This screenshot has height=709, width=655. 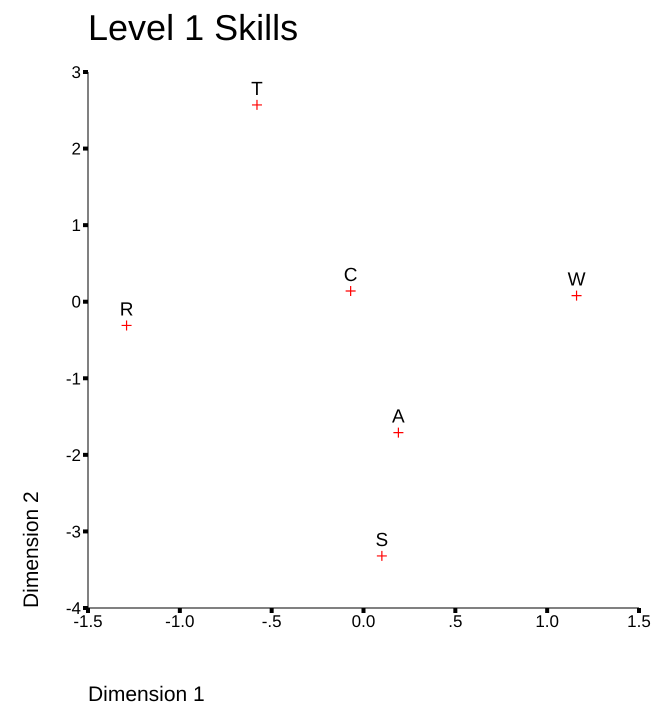 I want to click on y-tick-label: -4, so click(x=73, y=608).